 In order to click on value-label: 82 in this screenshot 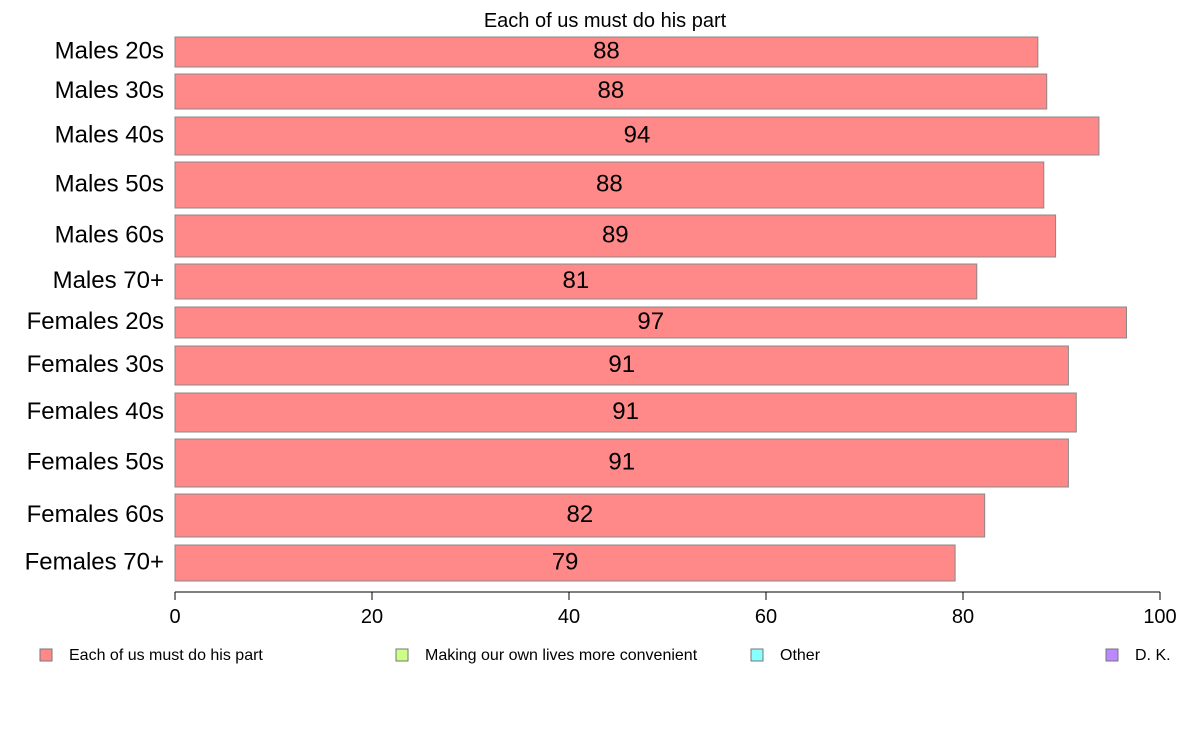, I will do `click(579, 514)`.